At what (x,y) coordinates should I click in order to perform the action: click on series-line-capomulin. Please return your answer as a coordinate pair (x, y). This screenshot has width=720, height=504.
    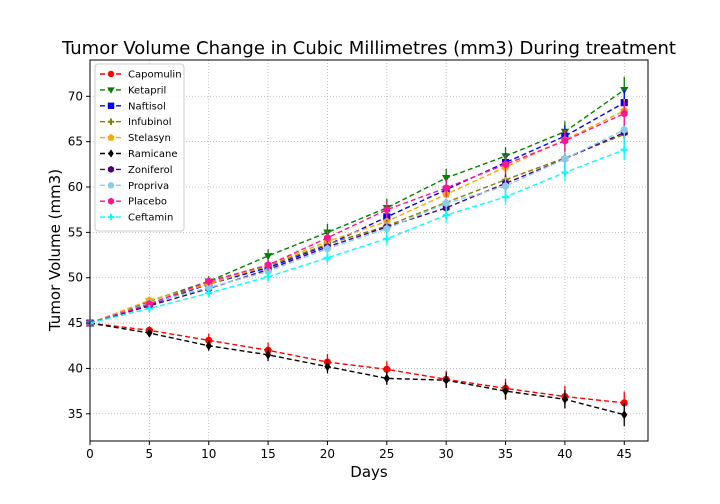
    Looking at the image, I should click on (357, 363).